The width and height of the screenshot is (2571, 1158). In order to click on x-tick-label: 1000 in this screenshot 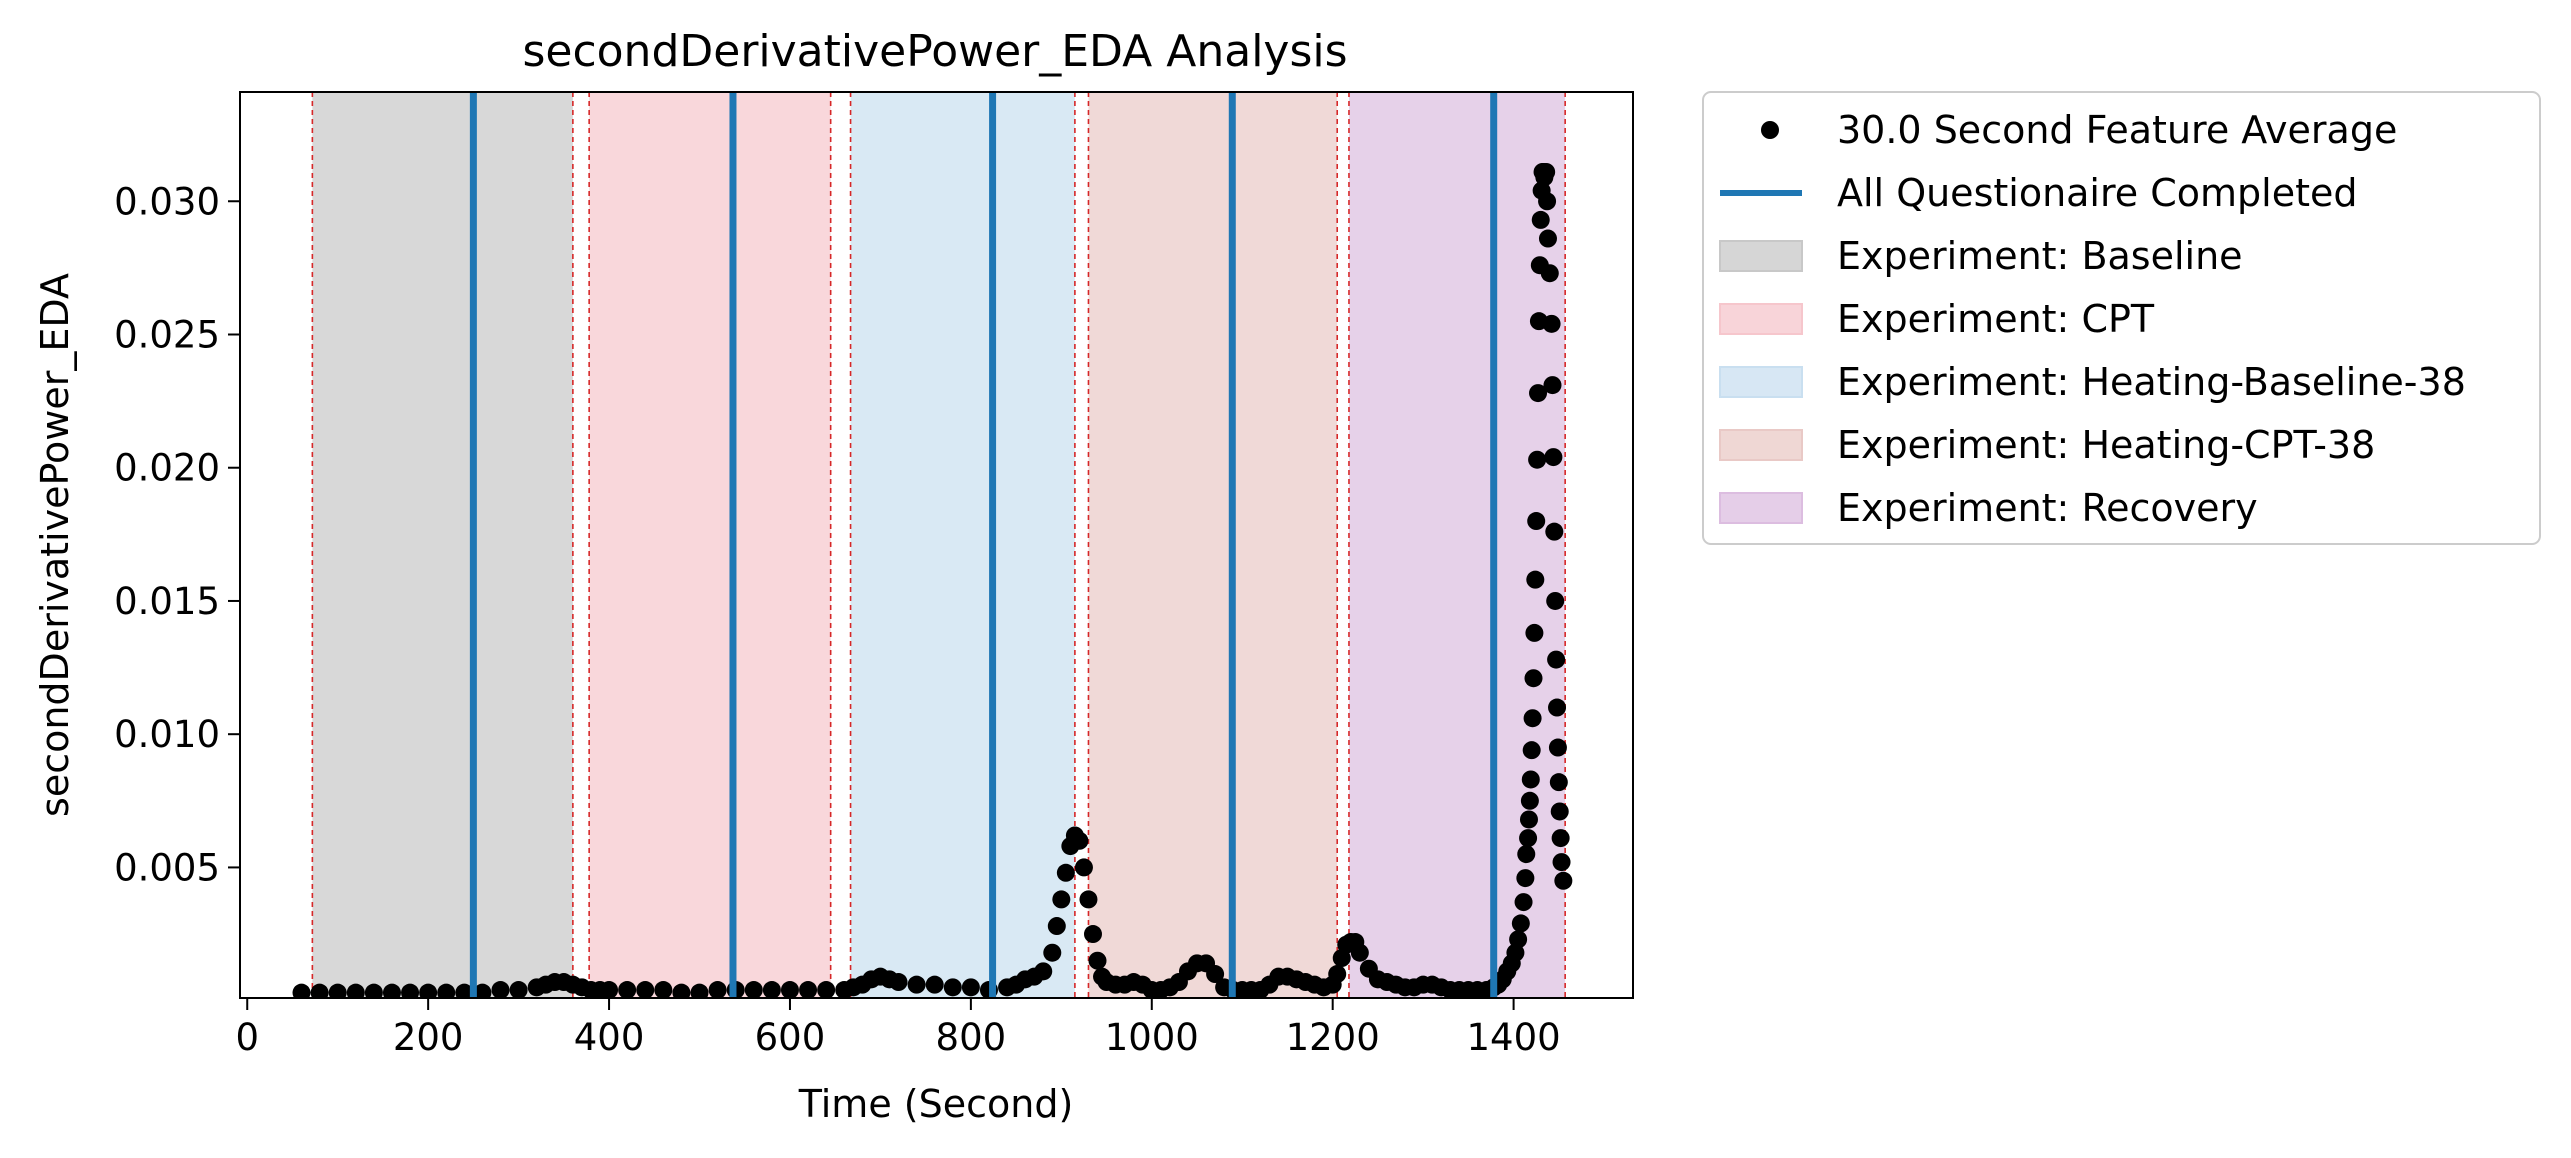, I will do `click(1152, 1037)`.